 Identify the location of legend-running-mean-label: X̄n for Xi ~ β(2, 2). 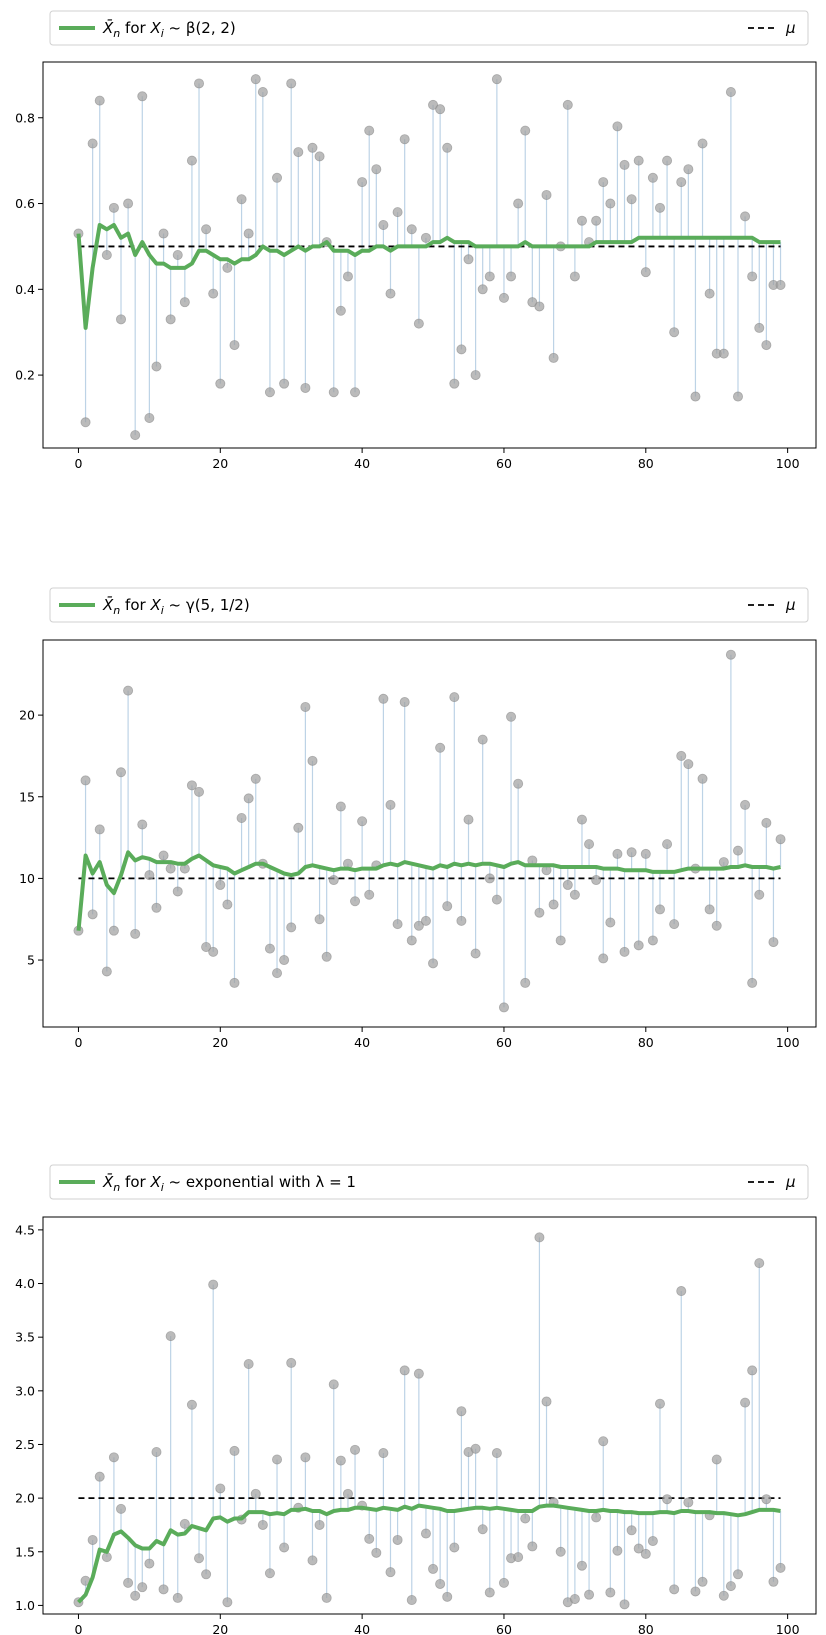
(169, 29).